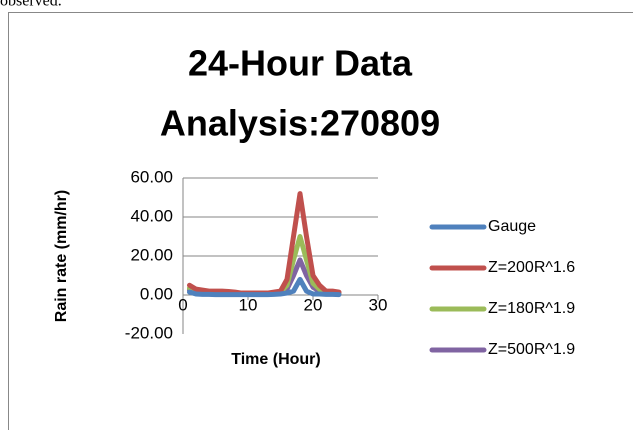 This screenshot has width=633, height=430. Describe the element at coordinates (264, 287) in the screenshot. I see `series-line` at that location.